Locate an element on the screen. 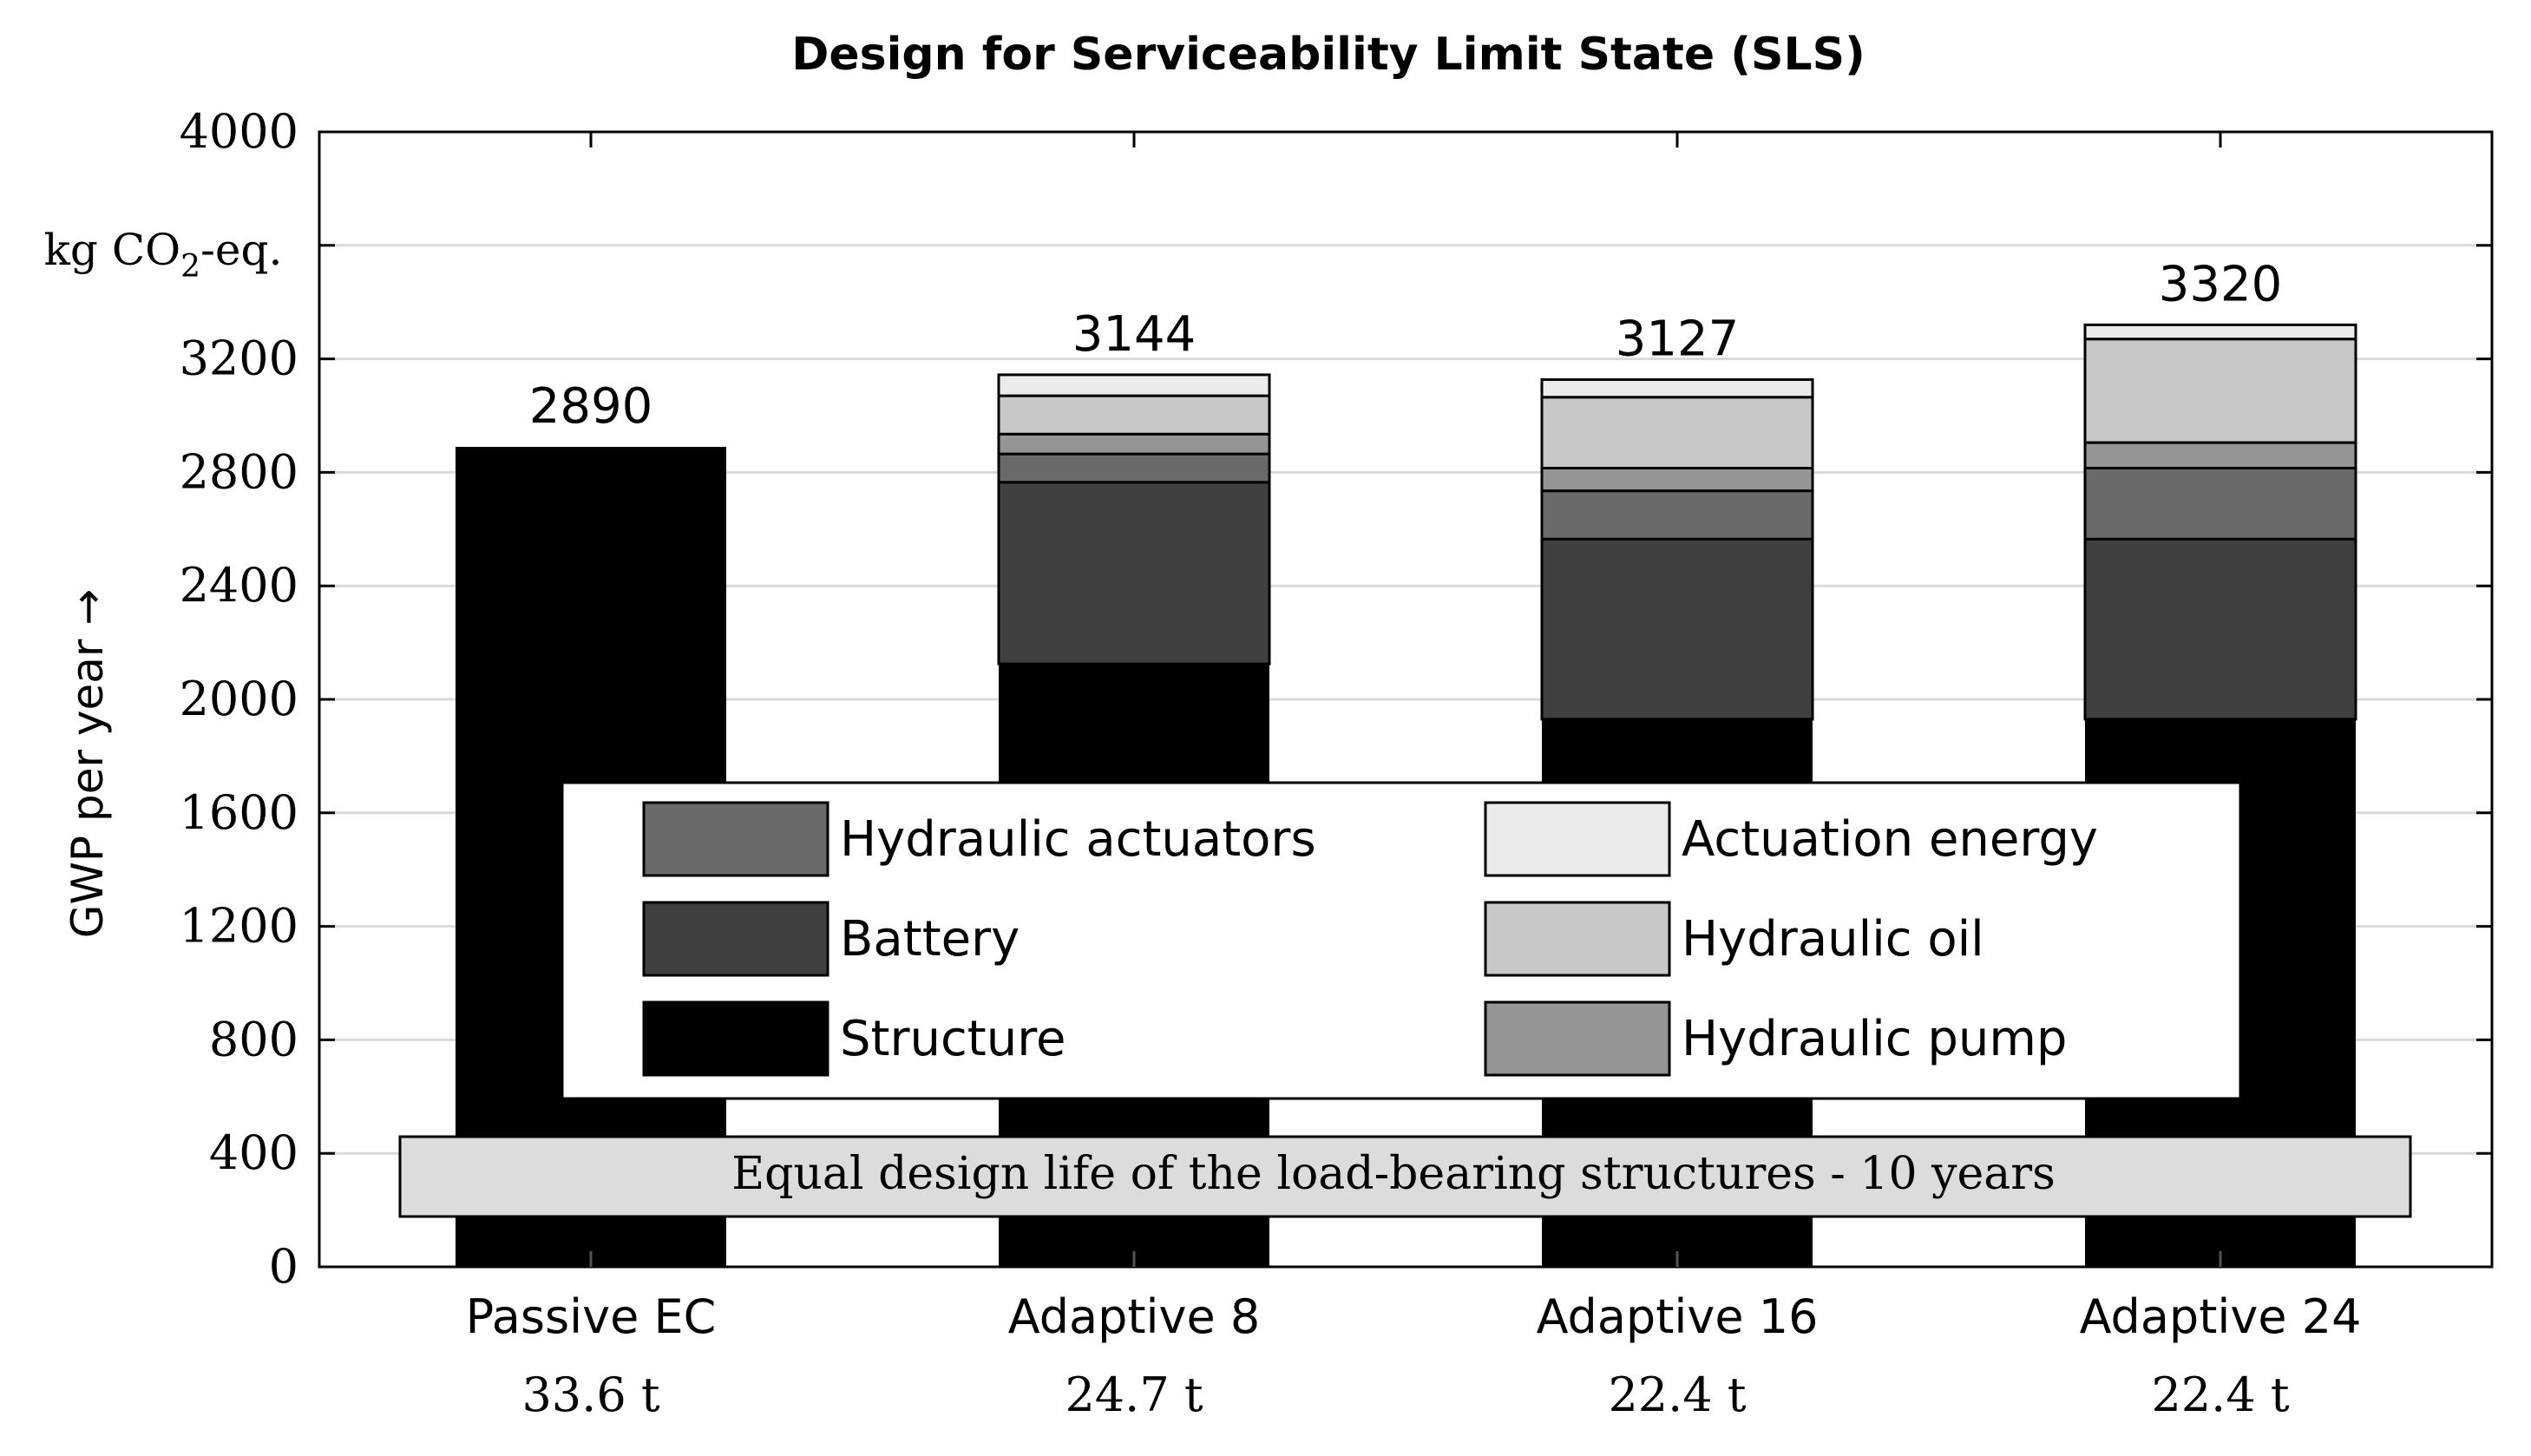  legend-label: Hydraulic pump is located at coordinates (1874, 1039).